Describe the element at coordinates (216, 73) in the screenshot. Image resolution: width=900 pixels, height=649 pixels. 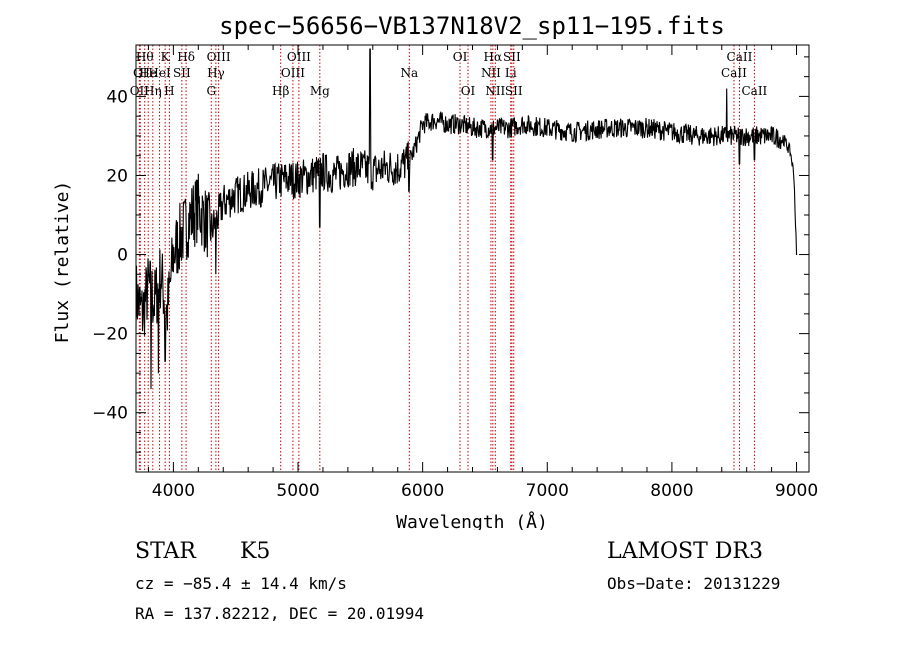
I see `line-label: Hγ` at that location.